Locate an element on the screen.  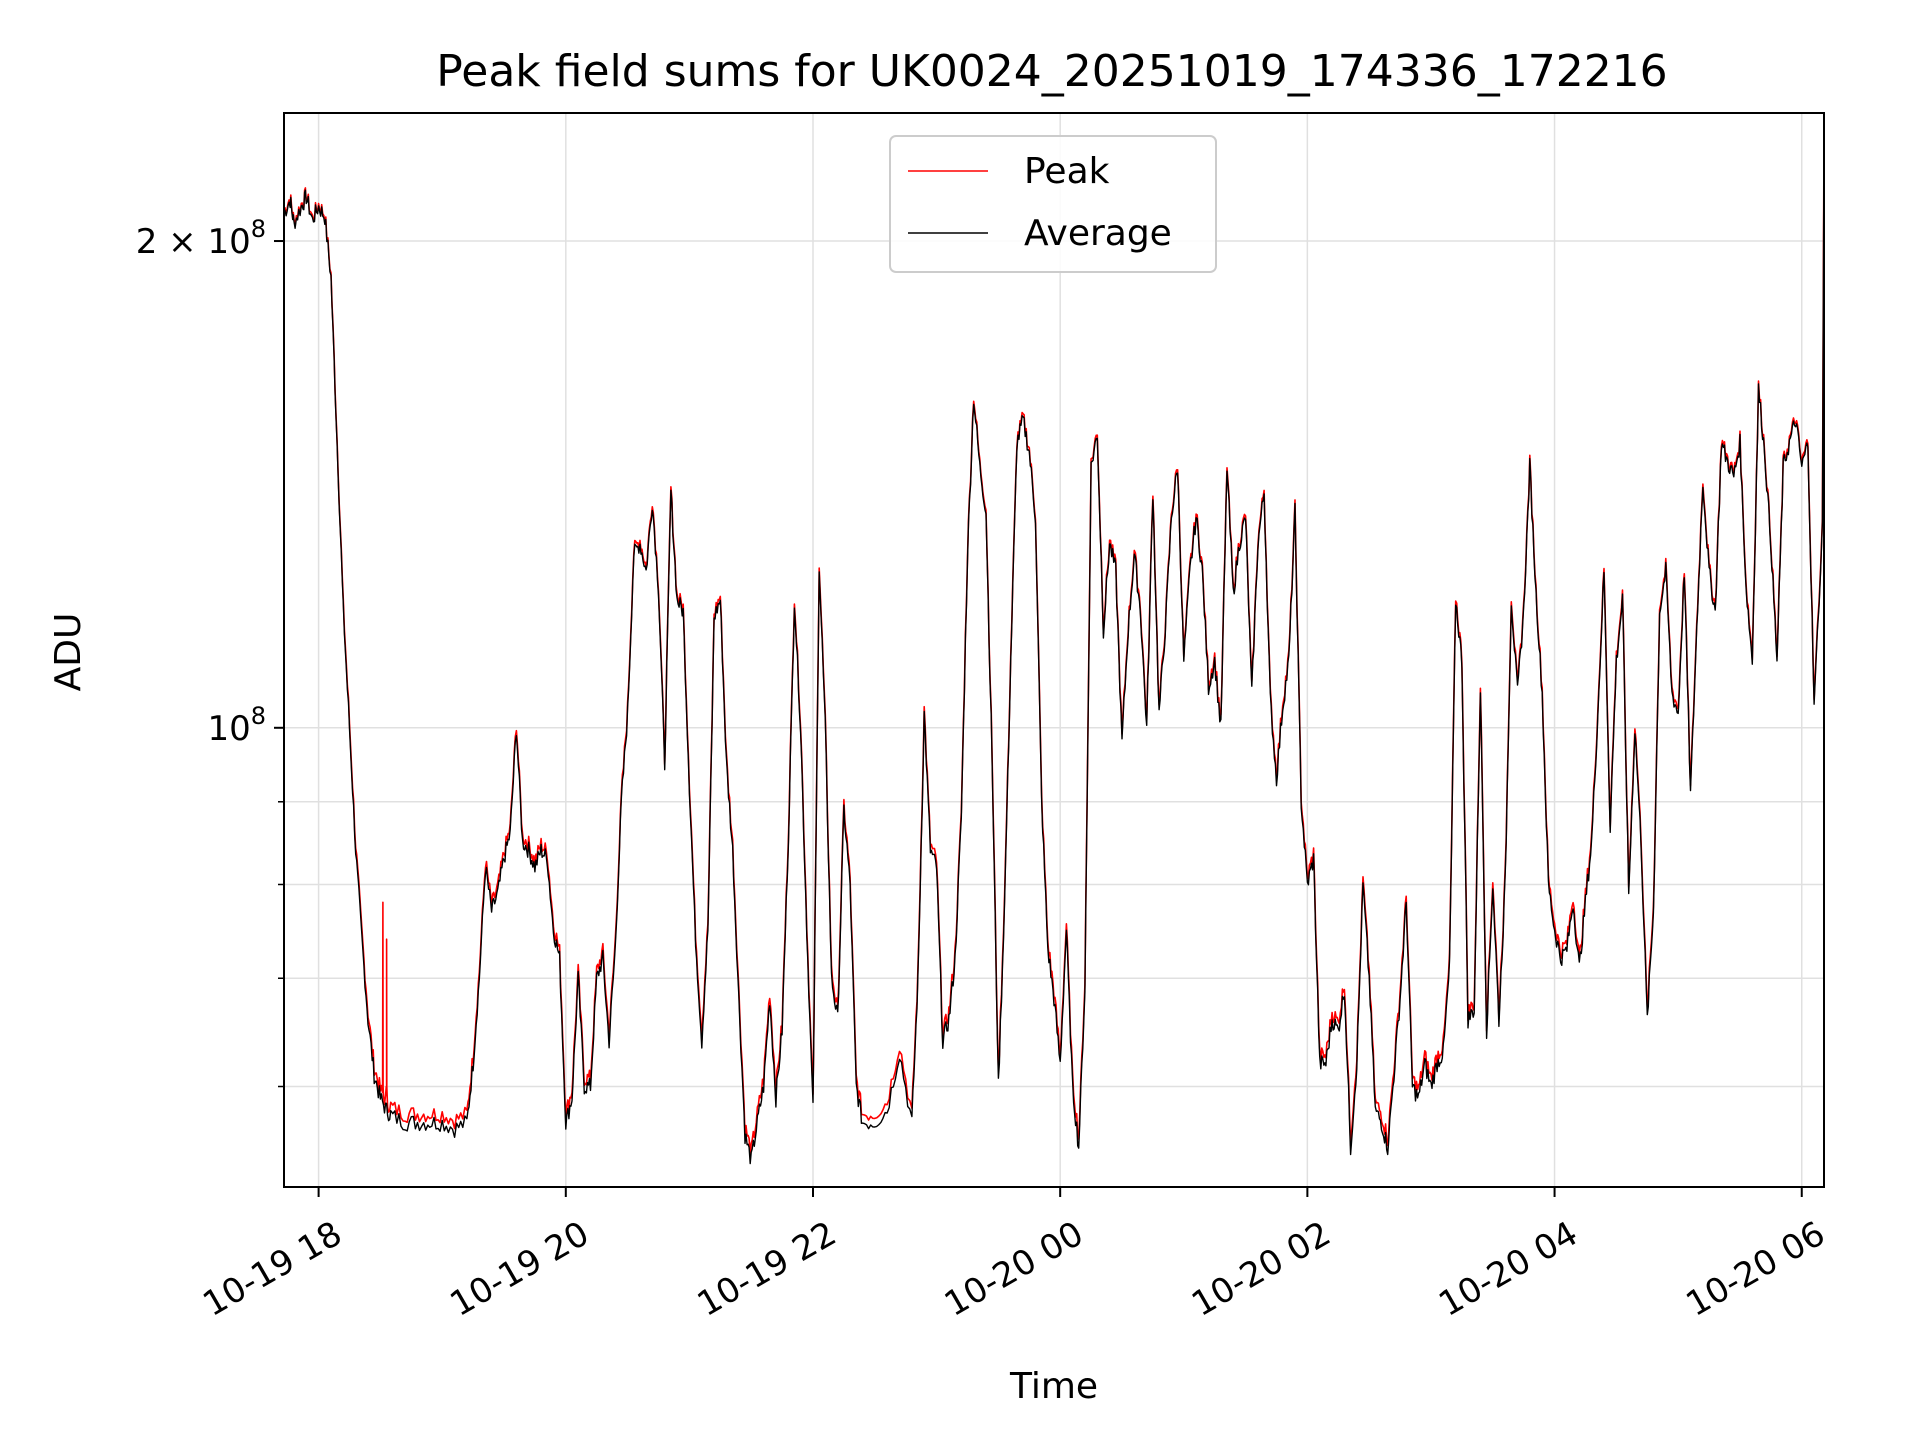
legend-label-peak: Peak is located at coordinates (1067, 171).